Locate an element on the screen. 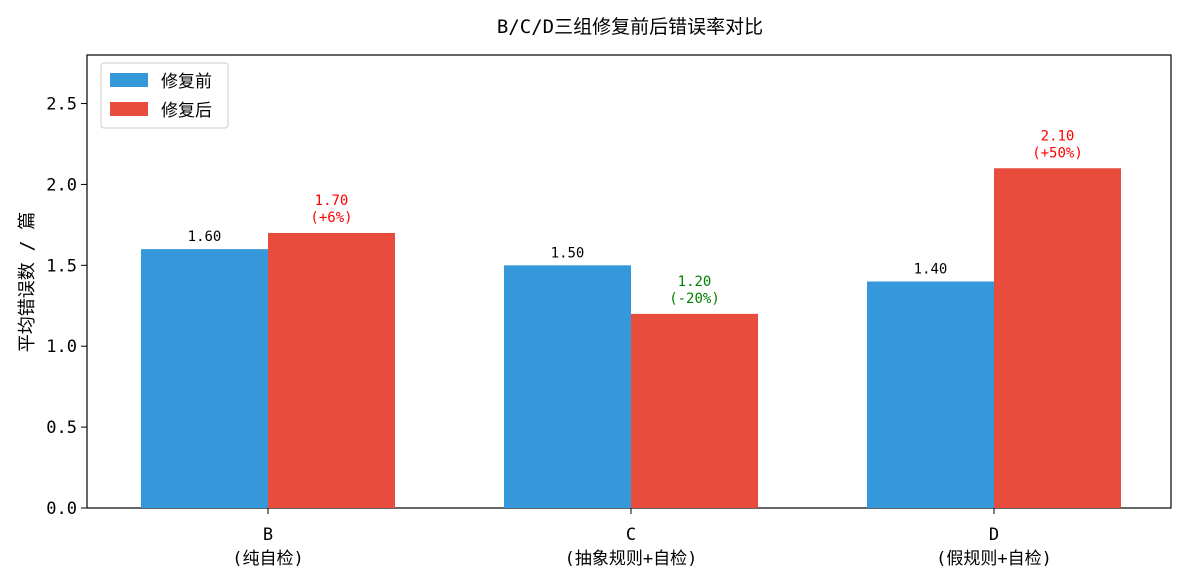 The image size is (1185, 585). x-tick-label: C is located at coordinates (631, 535).